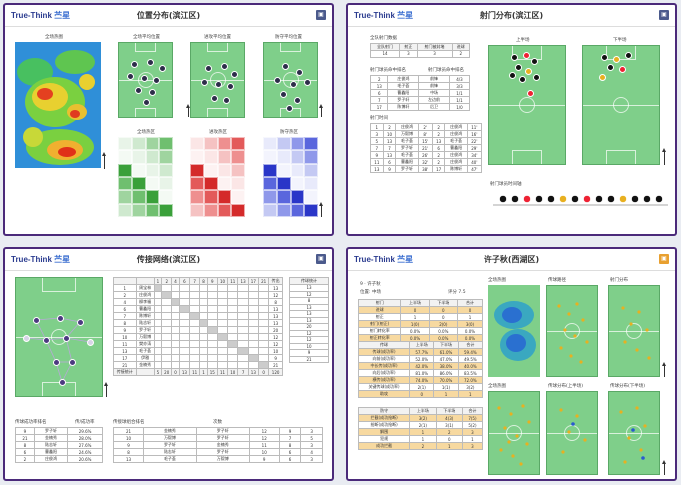  I want to click on table-row: 6 曹鑫阳 13, so click(198, 309).